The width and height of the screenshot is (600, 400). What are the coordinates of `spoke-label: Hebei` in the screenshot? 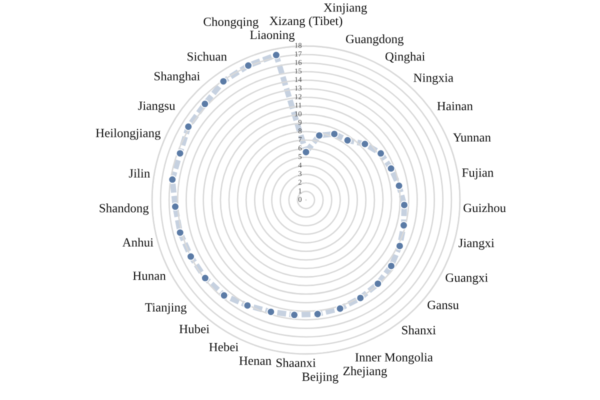 It's located at (223, 347).